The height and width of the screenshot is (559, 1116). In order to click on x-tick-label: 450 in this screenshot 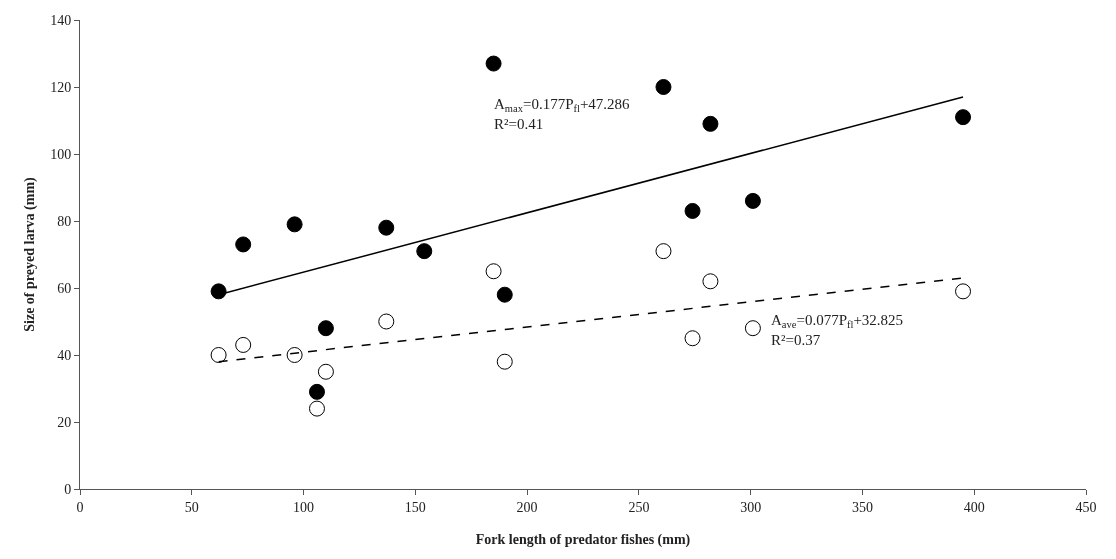, I will do `click(1086, 507)`.